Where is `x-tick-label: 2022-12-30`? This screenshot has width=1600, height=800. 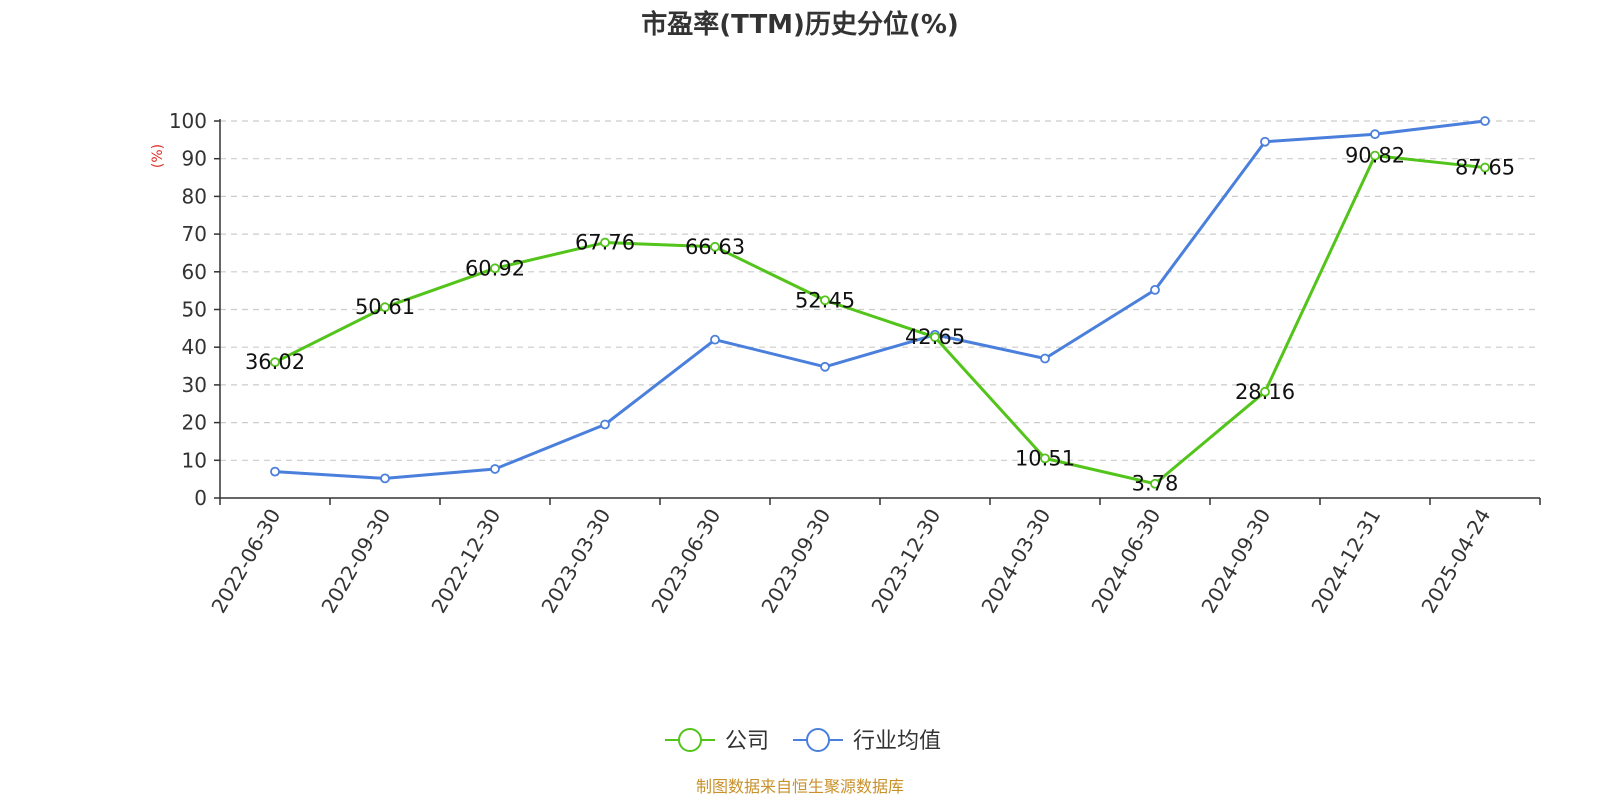 x-tick-label: 2022-12-30 is located at coordinates (465, 561).